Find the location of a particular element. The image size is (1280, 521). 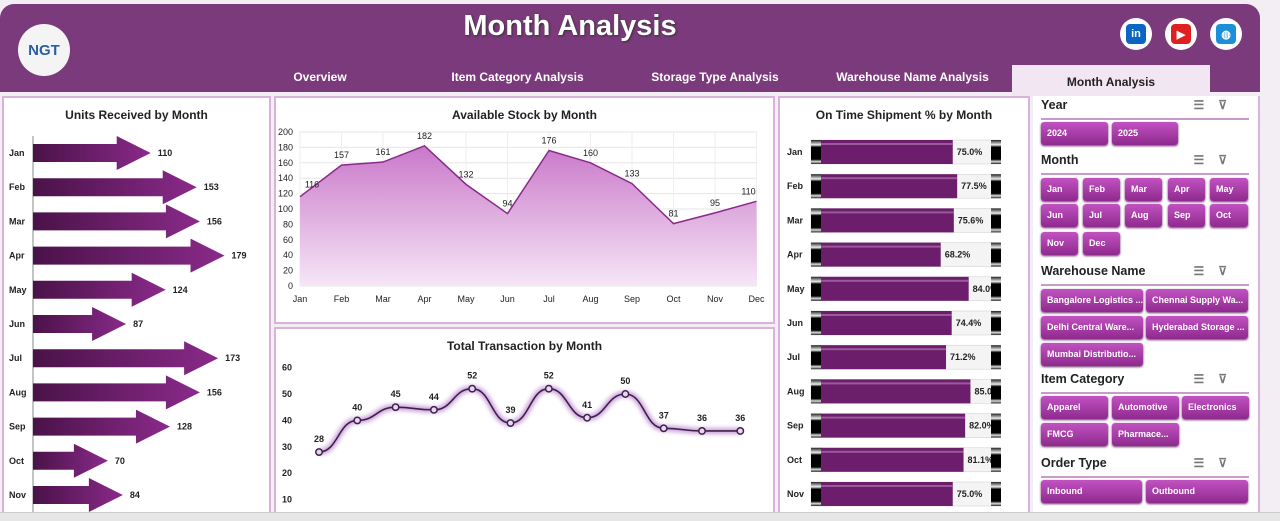

slicer-button: Feb is located at coordinates (1101, 189).